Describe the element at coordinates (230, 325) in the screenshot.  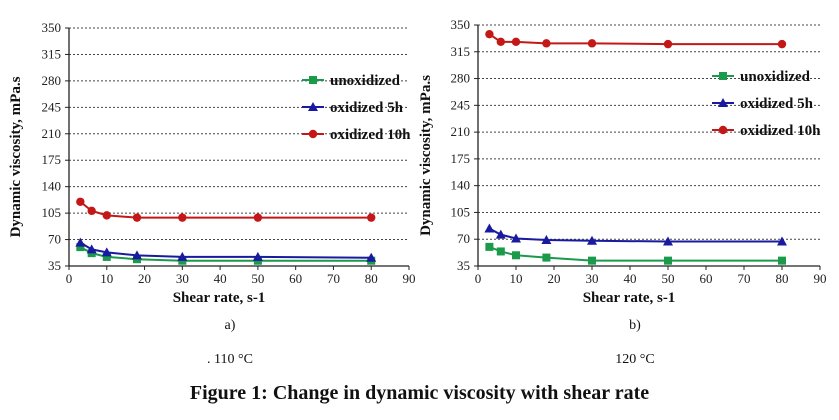
I see `panel-a-label: a)` at that location.